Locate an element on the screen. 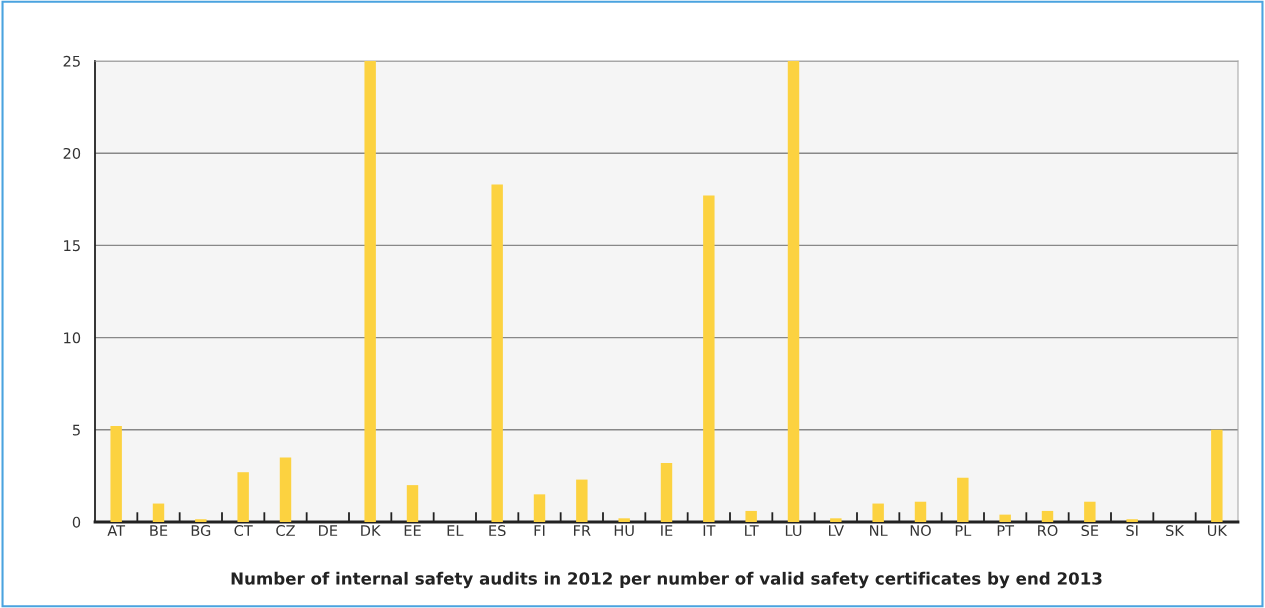 This screenshot has height=608, width=1265. y-tick-label: 25 is located at coordinates (71, 61).